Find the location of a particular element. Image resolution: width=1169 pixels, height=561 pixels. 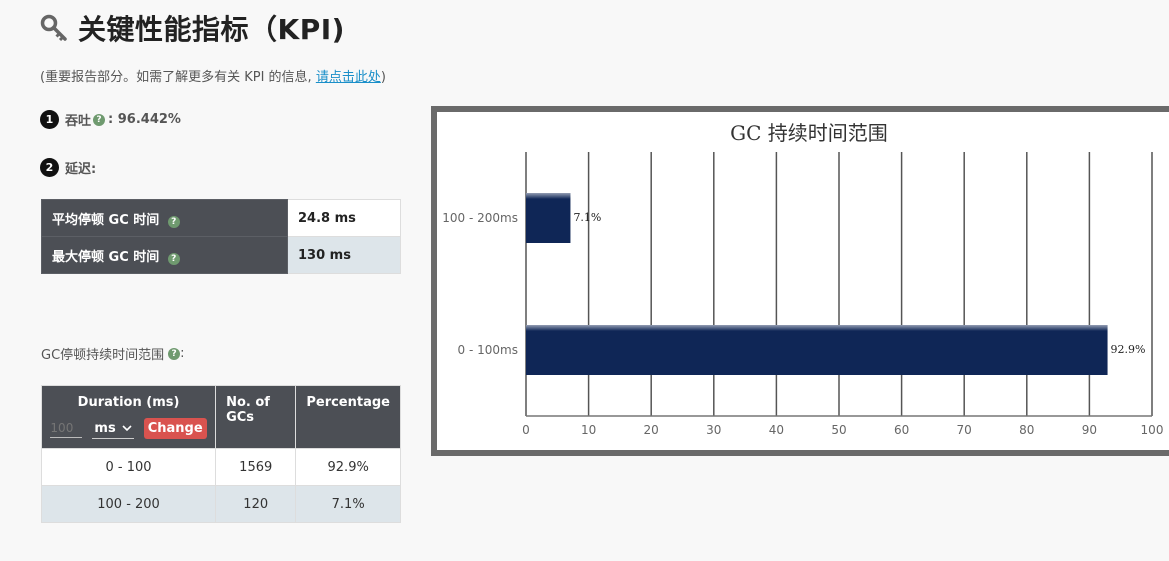

gc-range-label: GC停顿持续时间范围 is located at coordinates (103, 355).